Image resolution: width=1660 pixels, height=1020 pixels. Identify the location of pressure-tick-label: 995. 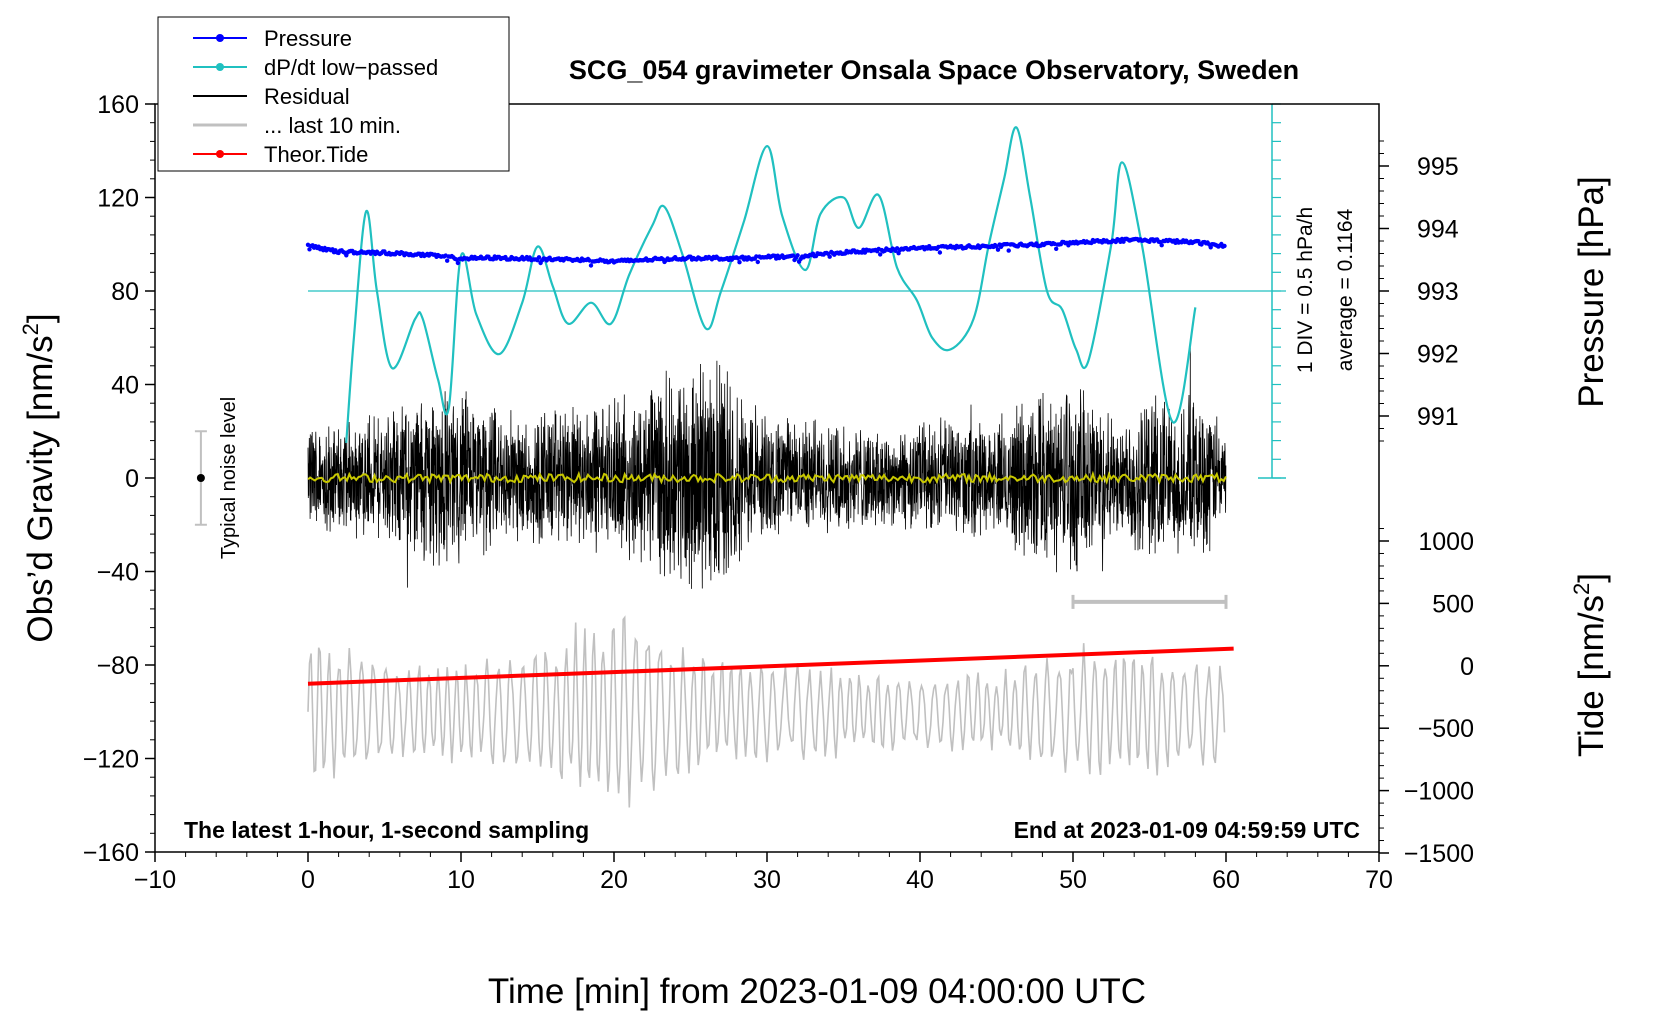
(1438, 167).